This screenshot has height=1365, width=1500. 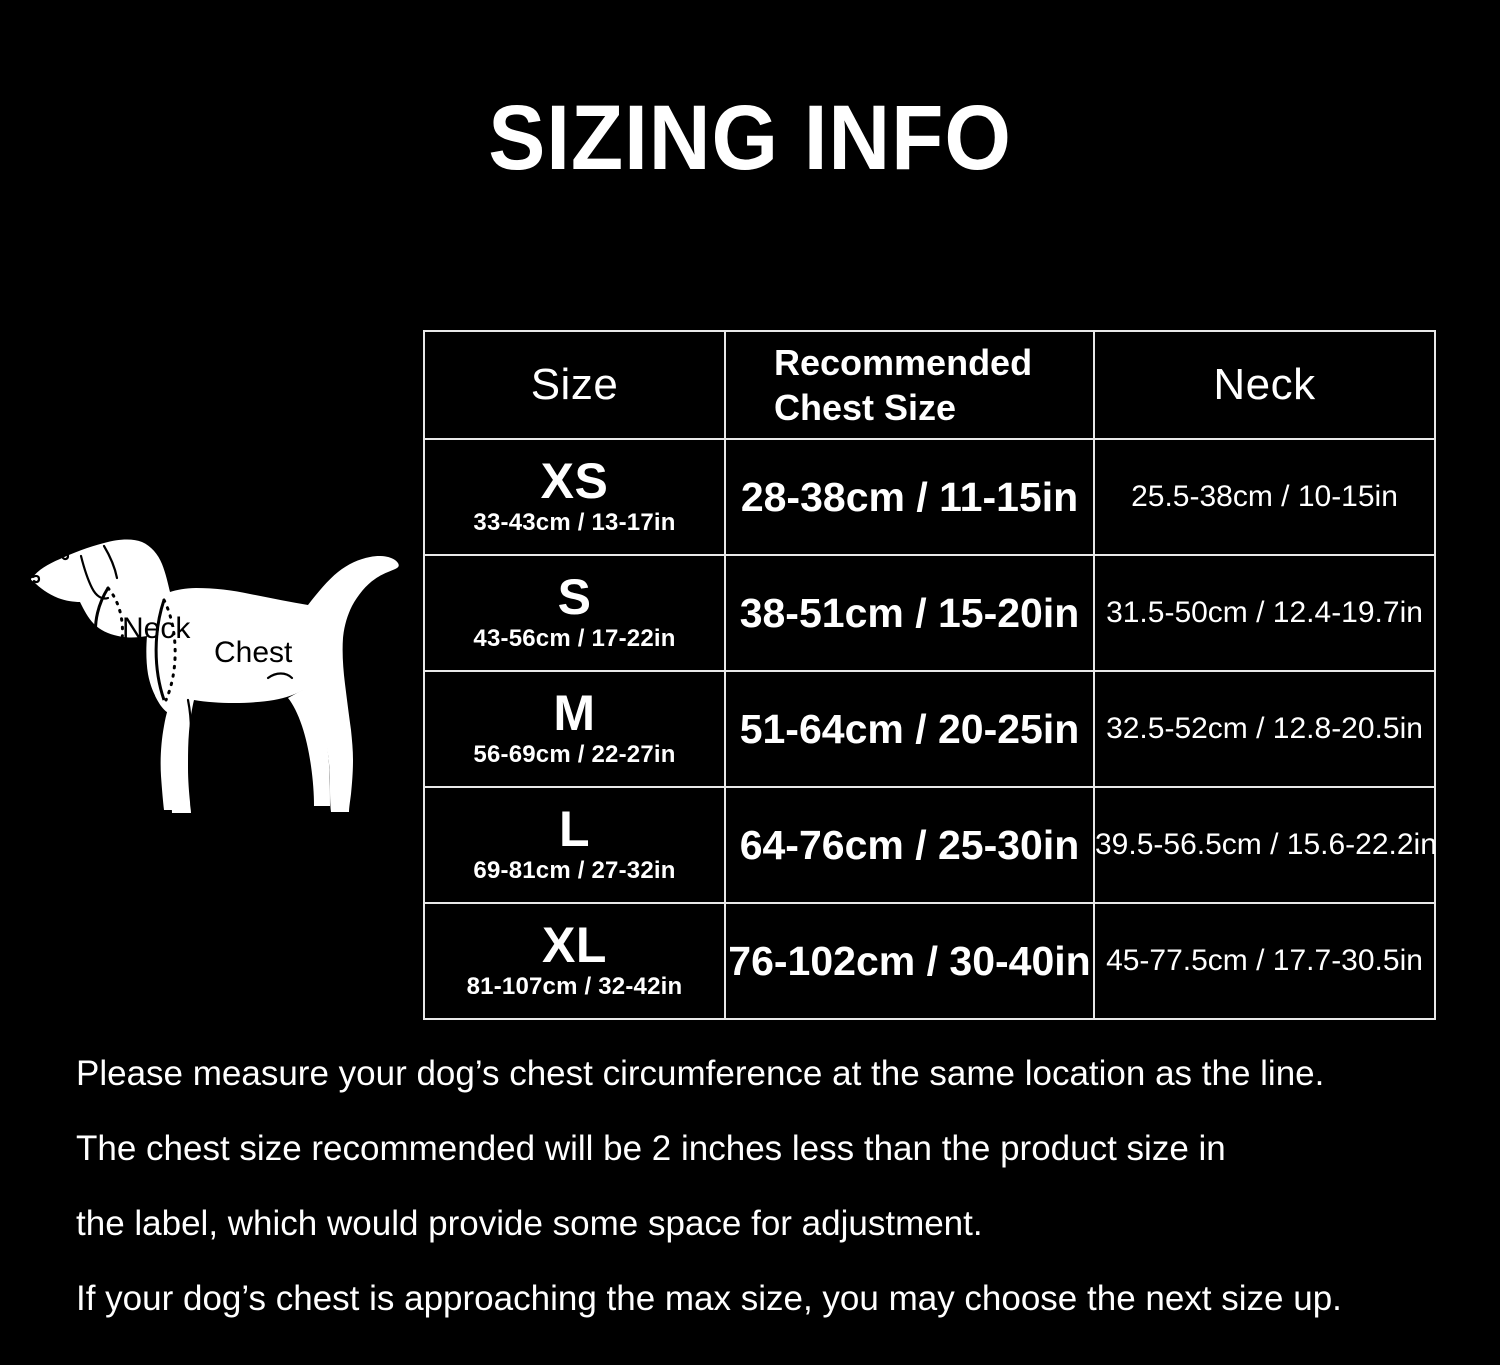 I want to click on cell-size: XL 81-107cm / 32-42in, so click(x=574, y=961).